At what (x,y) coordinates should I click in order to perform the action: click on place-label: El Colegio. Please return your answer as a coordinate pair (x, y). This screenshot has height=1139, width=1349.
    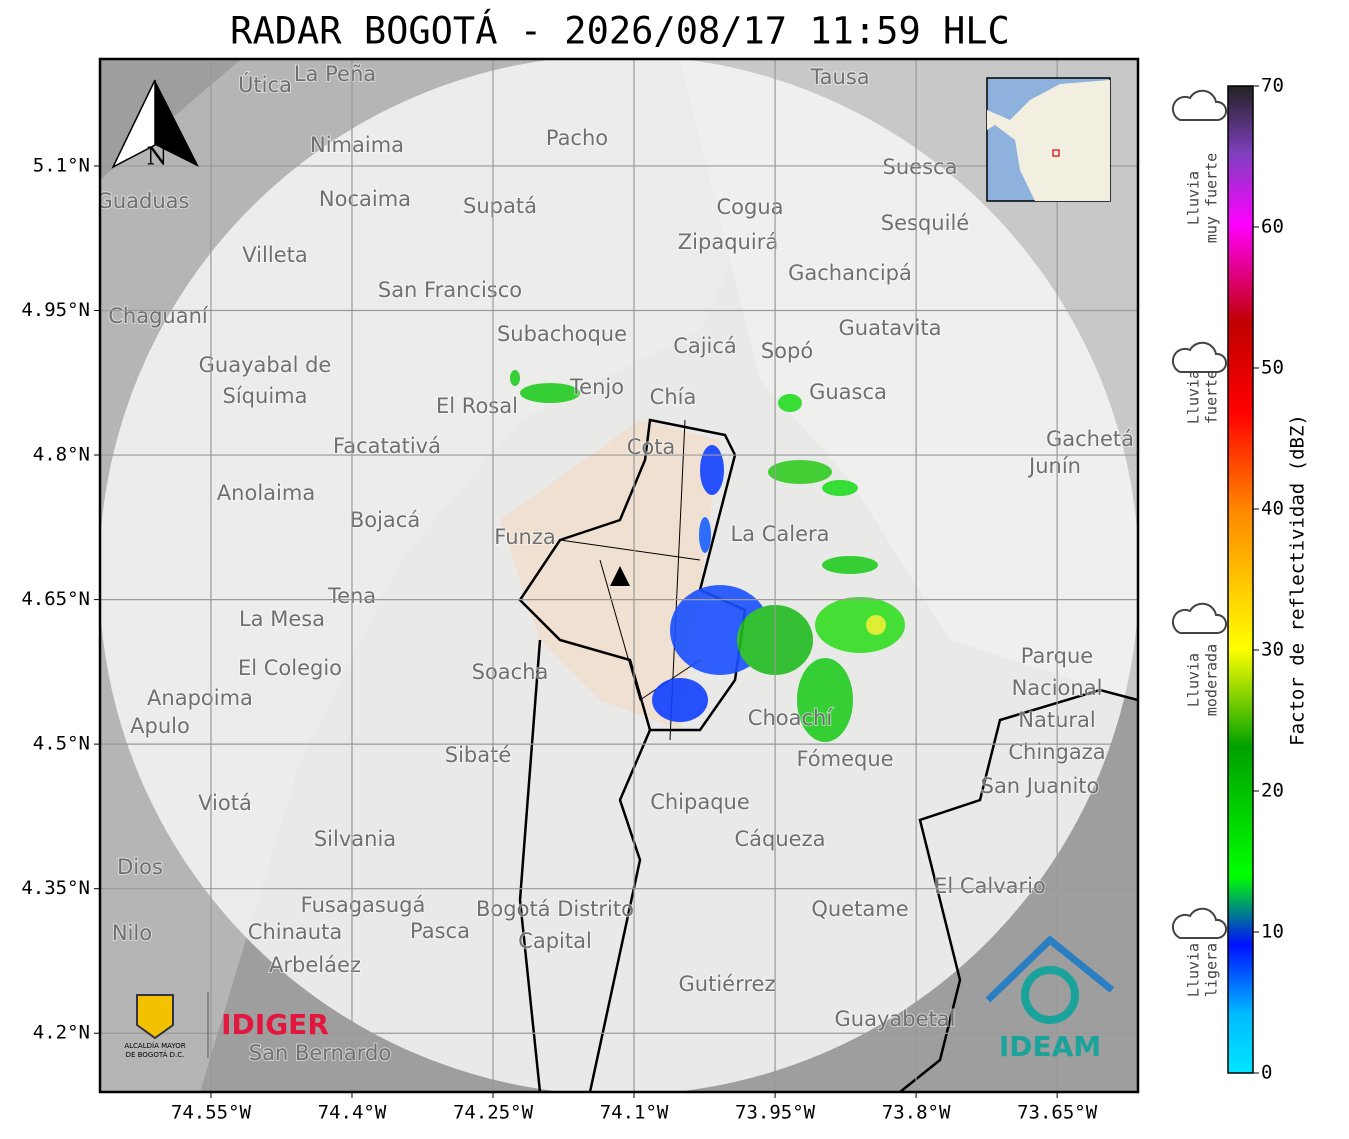
    Looking at the image, I should click on (290, 668).